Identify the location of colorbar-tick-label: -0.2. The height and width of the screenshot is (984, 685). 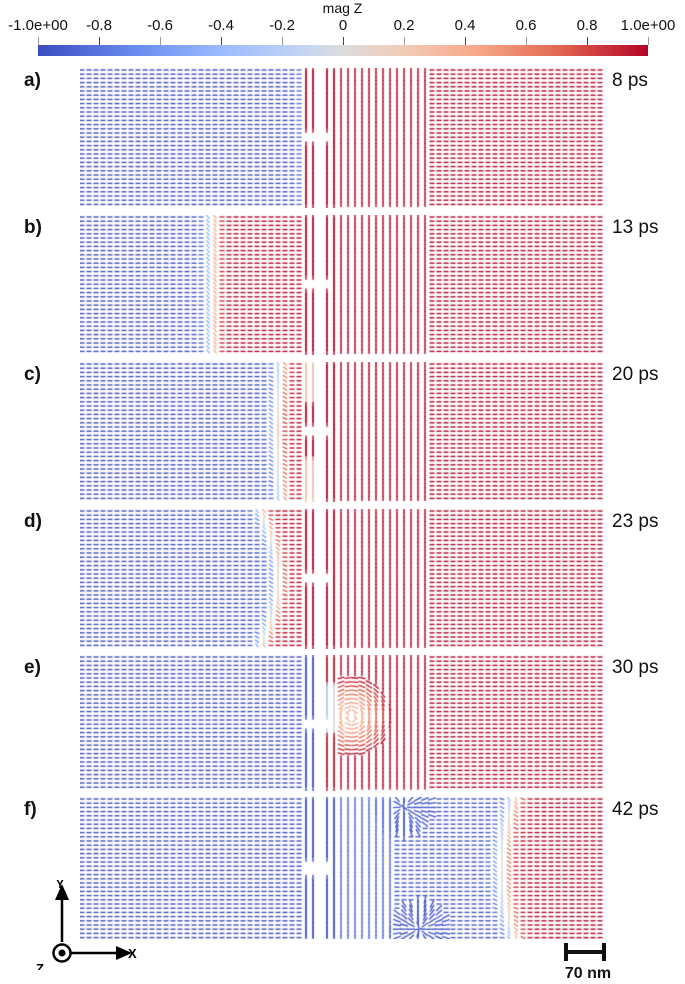
(282, 25).